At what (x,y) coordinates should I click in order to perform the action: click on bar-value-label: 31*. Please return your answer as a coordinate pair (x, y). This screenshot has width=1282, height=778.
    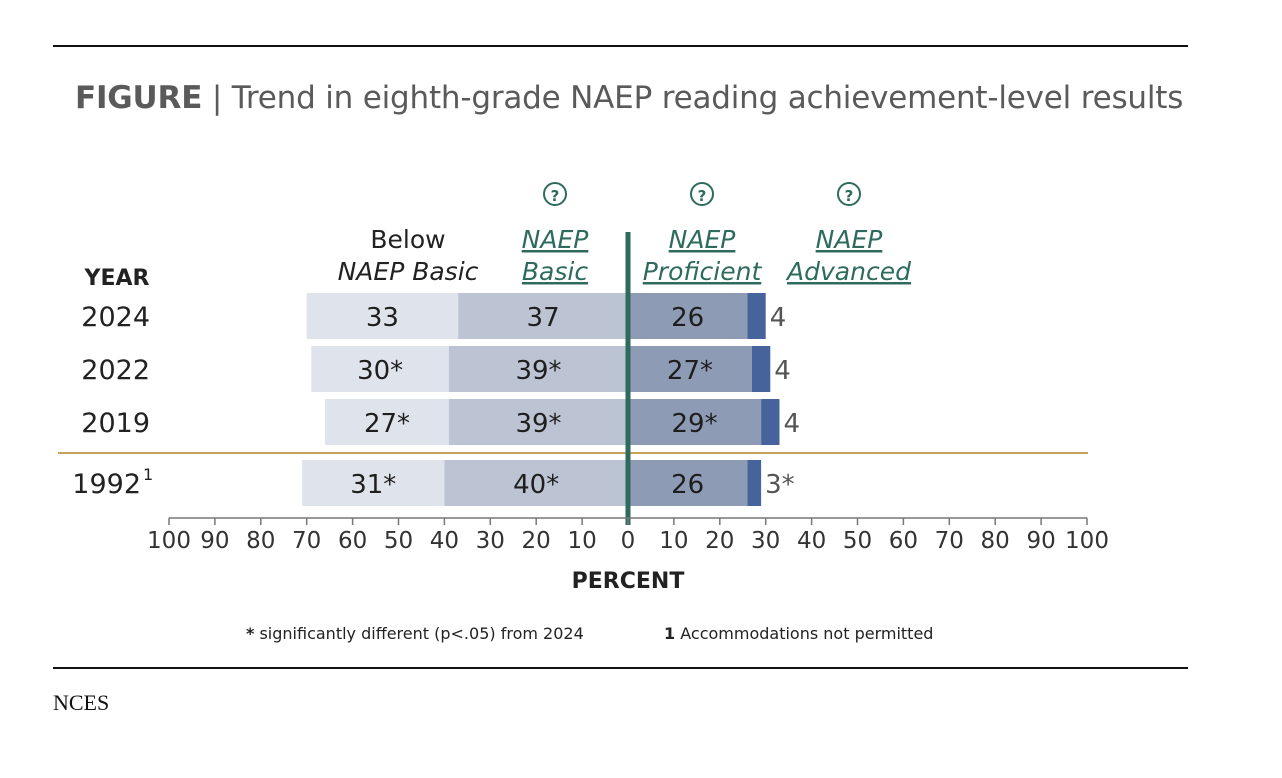
    Looking at the image, I should click on (373, 485).